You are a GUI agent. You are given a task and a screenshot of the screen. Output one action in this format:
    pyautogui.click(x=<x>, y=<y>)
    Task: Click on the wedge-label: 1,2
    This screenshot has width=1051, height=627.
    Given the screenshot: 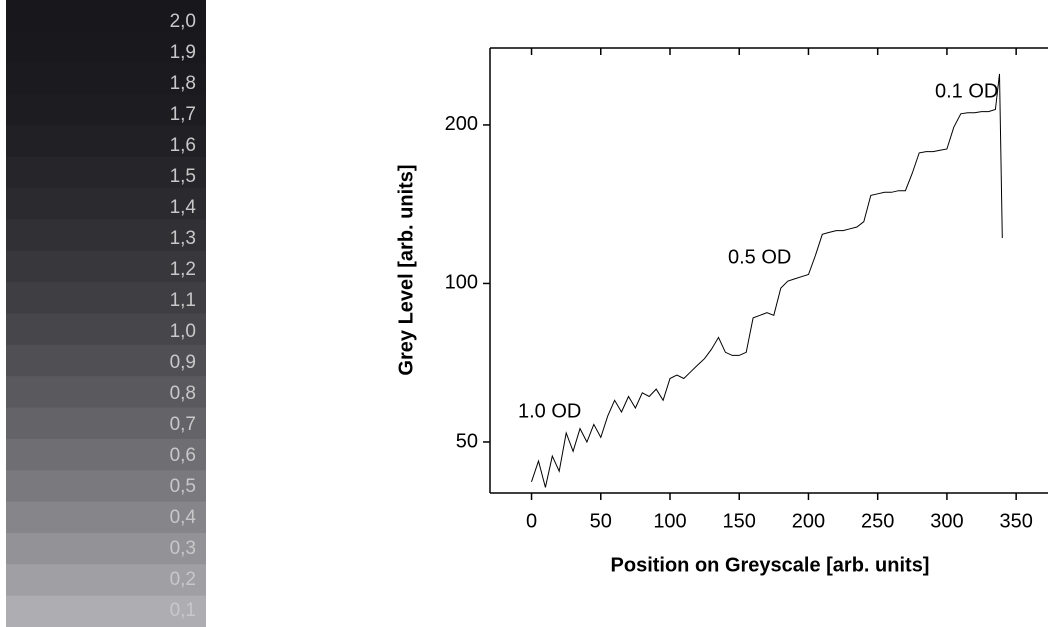 What is the action you would take?
    pyautogui.click(x=183, y=269)
    